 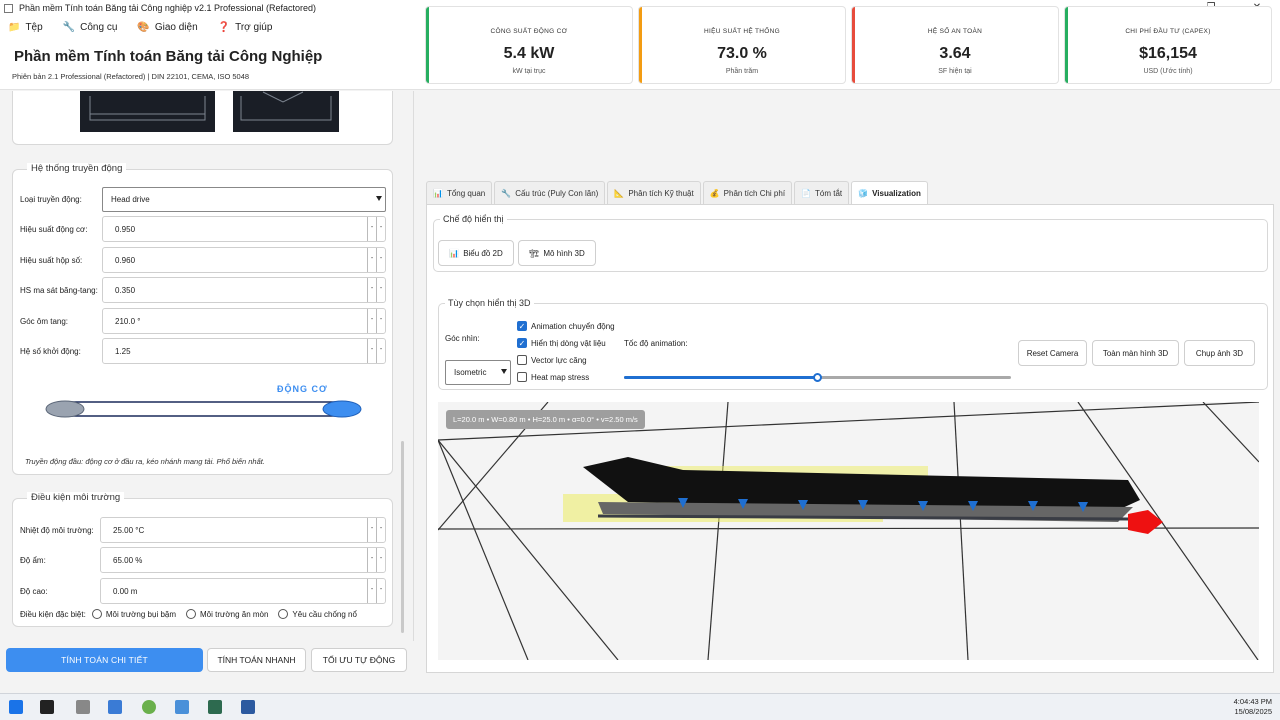 What do you see at coordinates (243, 560) in the screenshot?
I see `humidity-input: 65.00 % - -` at bounding box center [243, 560].